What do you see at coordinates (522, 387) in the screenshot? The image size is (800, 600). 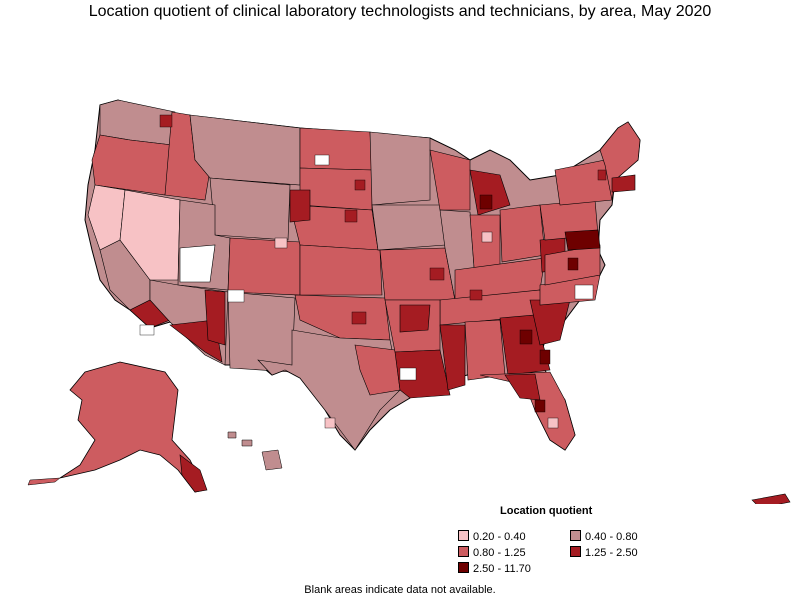 I see `area-florida-panhandle` at bounding box center [522, 387].